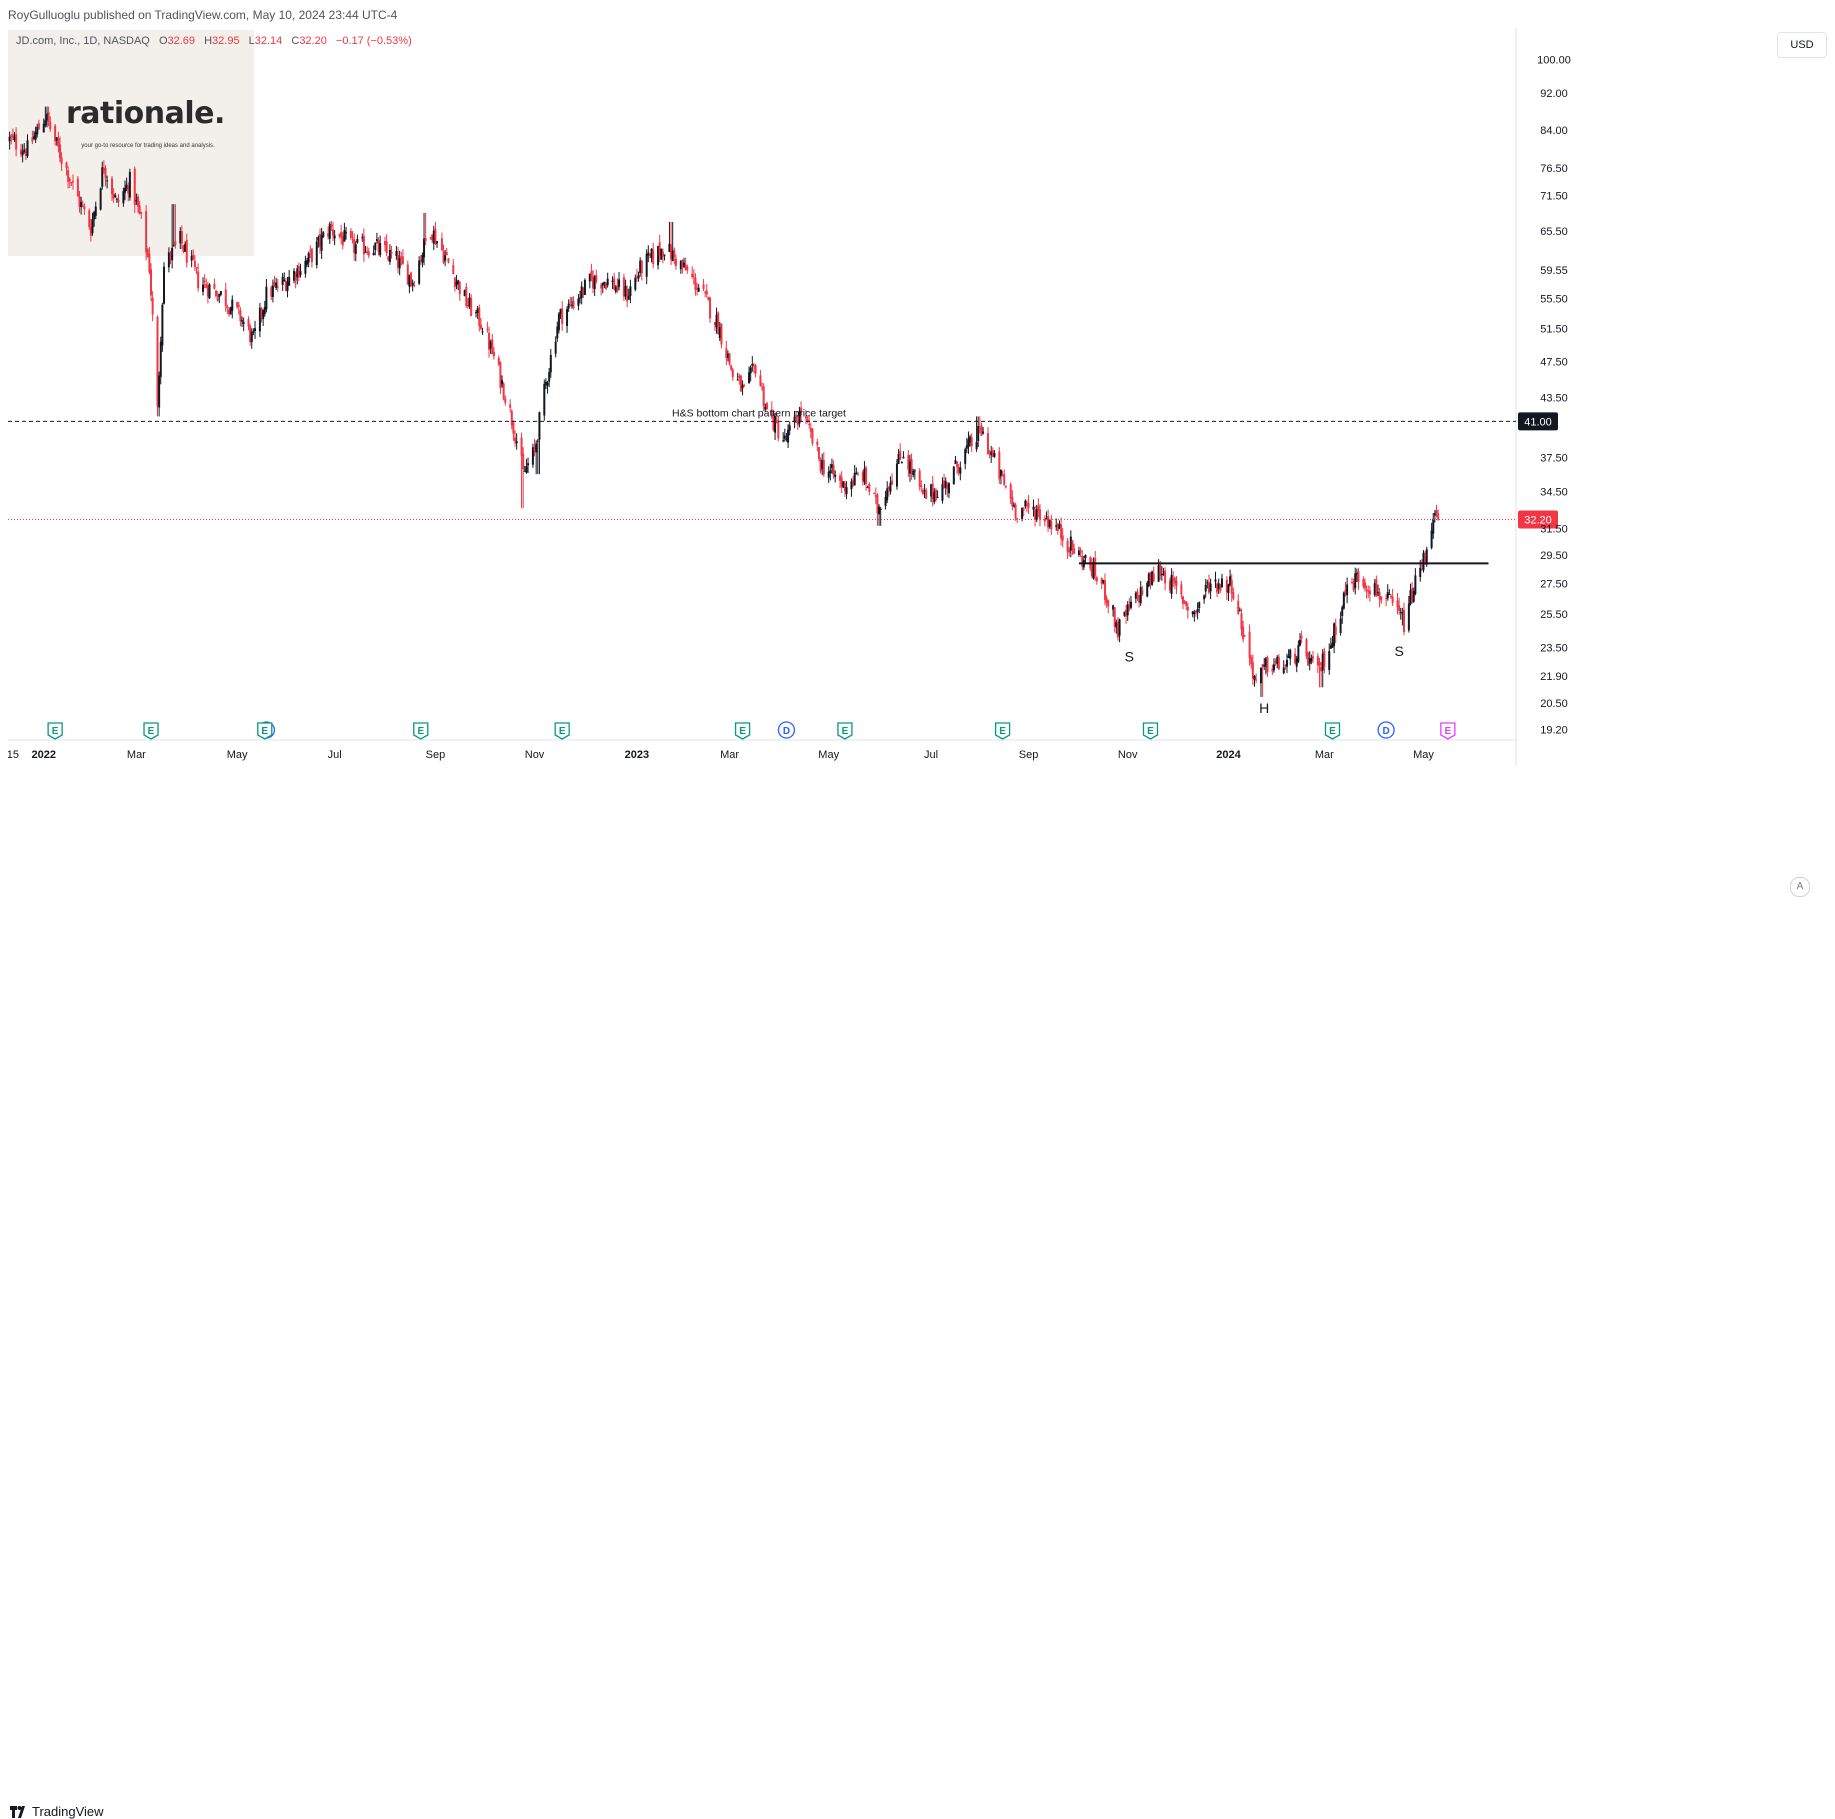 The image size is (1835, 1819). What do you see at coordinates (1554, 169) in the screenshot?
I see `price-tick-label: 76.50` at bounding box center [1554, 169].